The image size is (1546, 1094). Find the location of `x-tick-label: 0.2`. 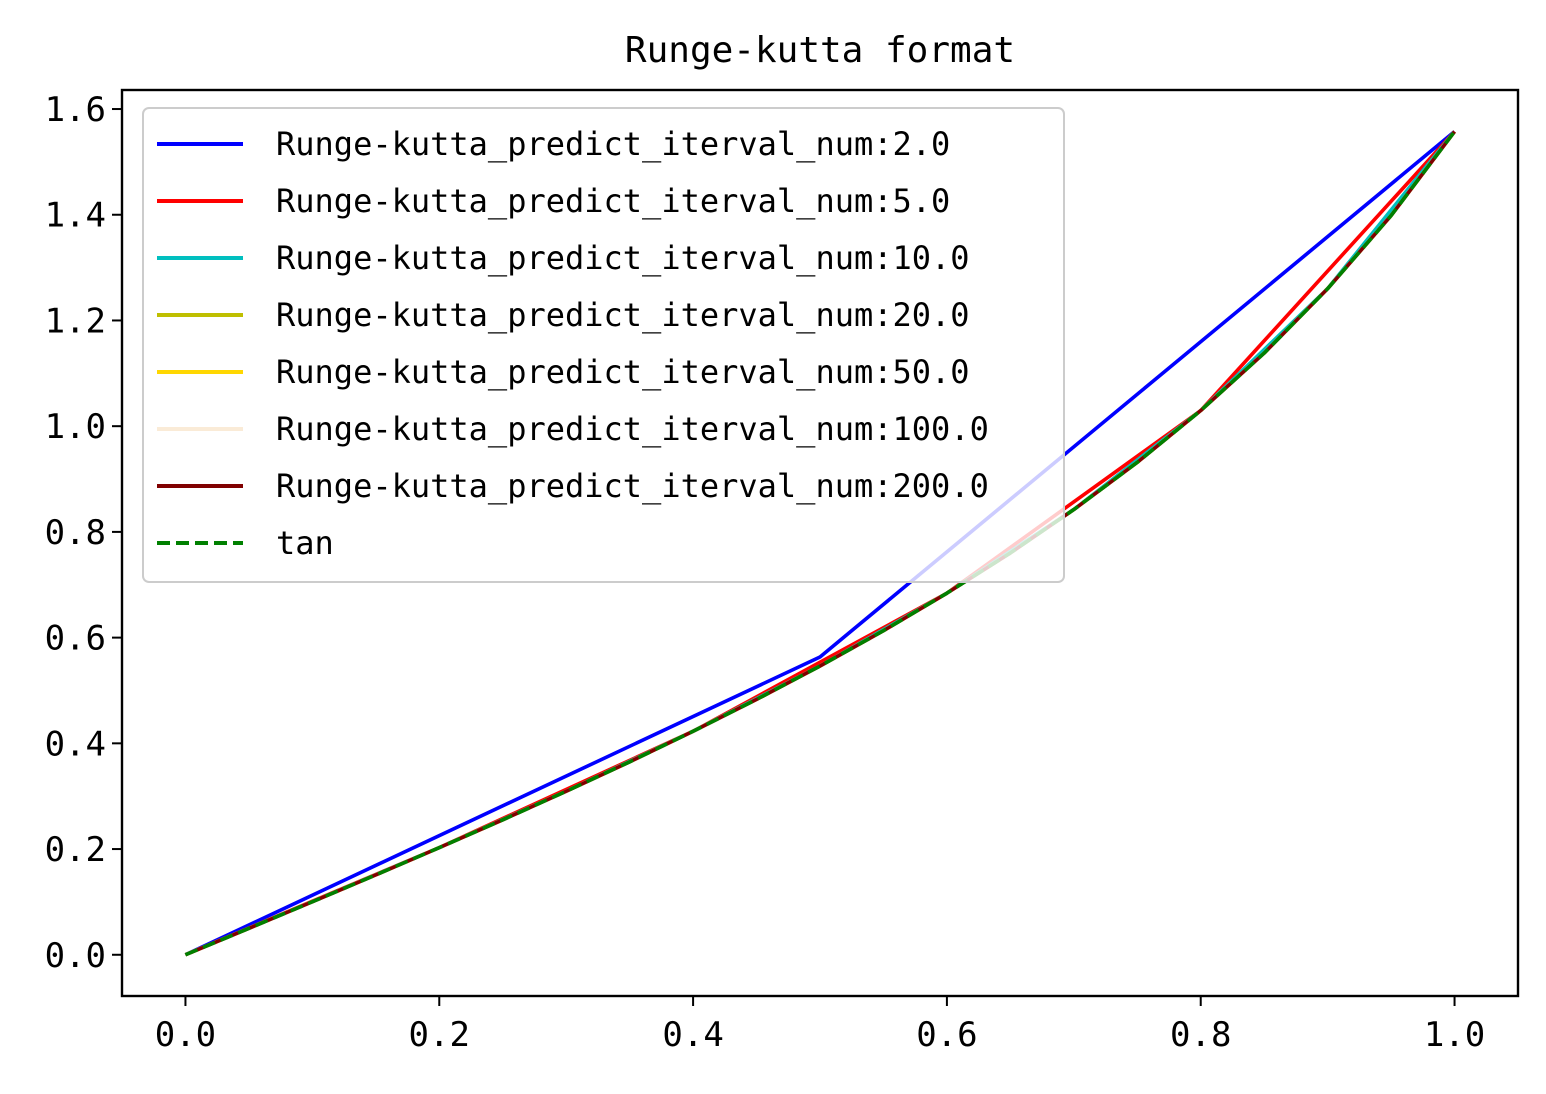

x-tick-label: 0.2 is located at coordinates (439, 1035).